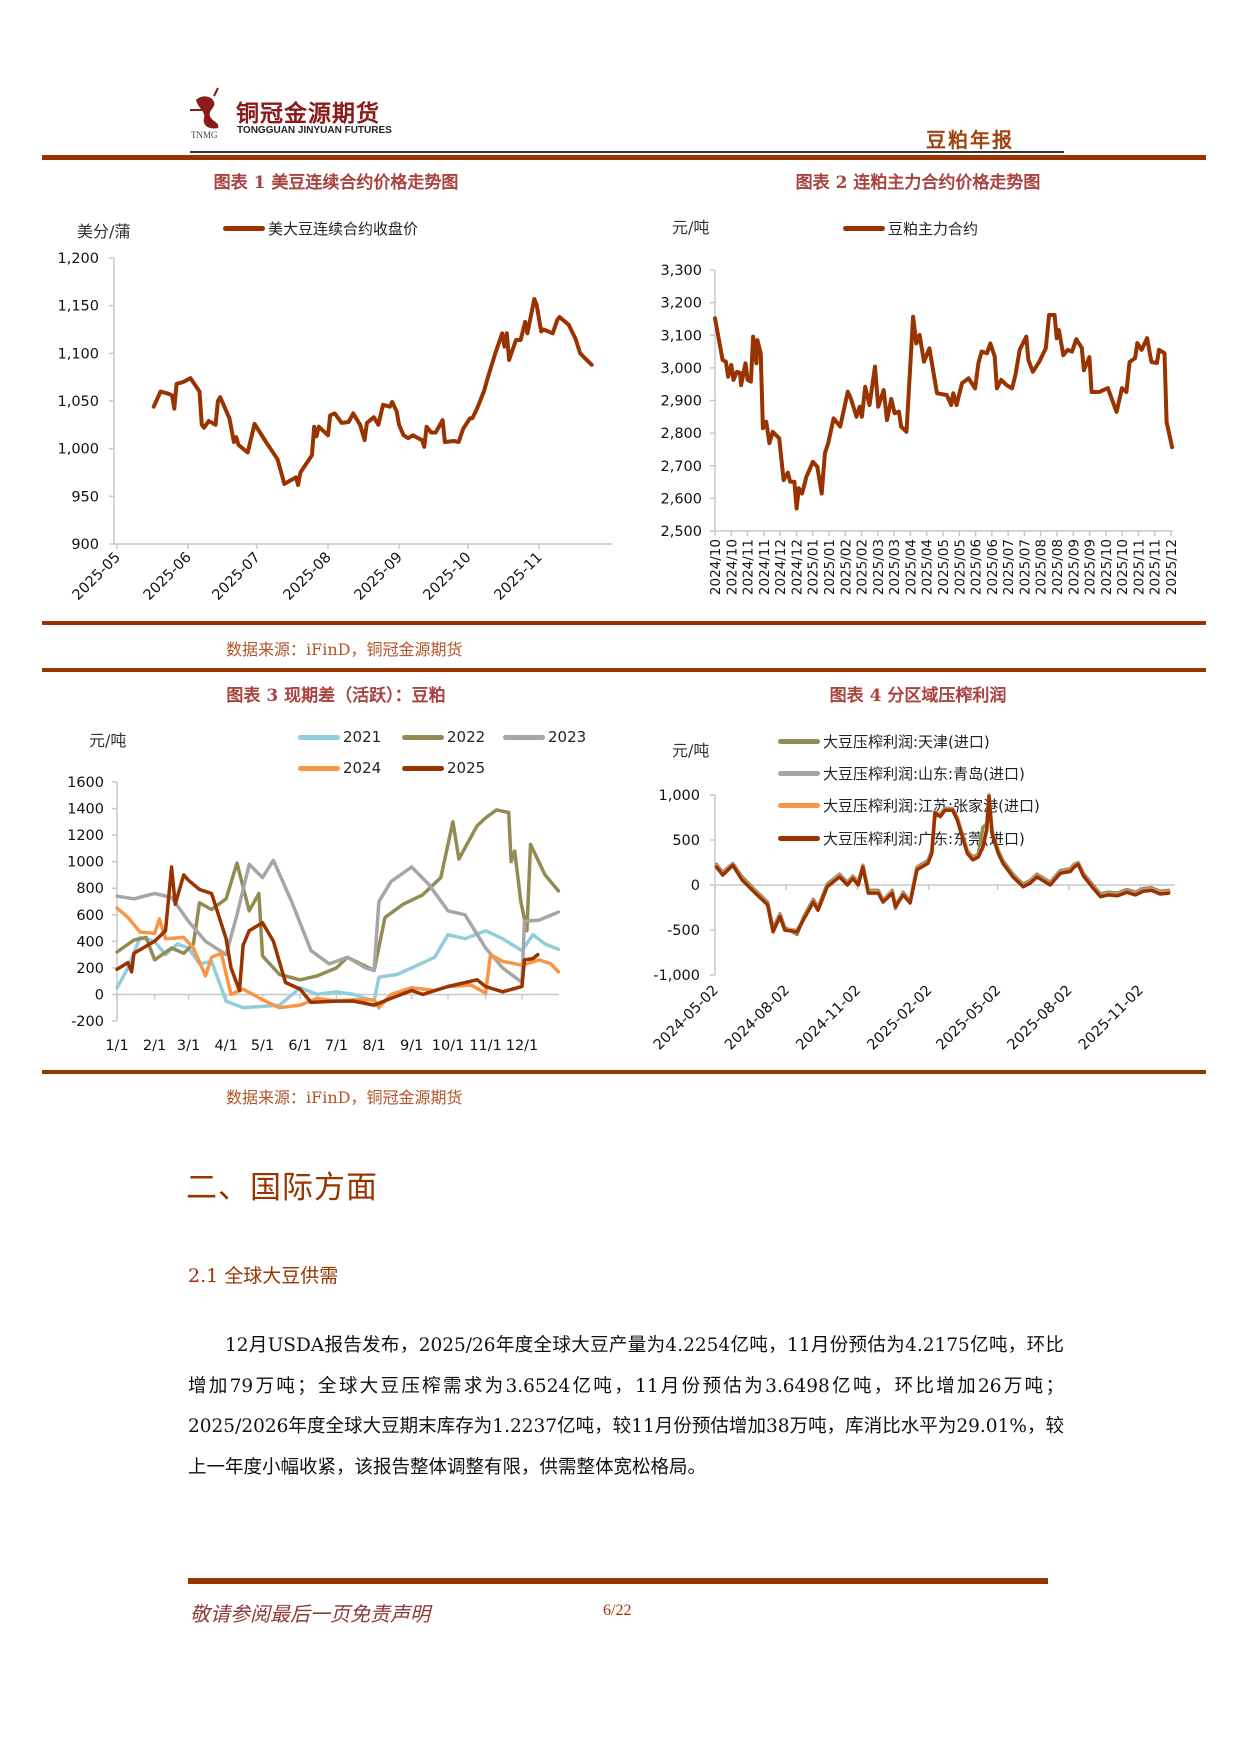 Image resolution: width=1240 pixels, height=1753 pixels. Describe the element at coordinates (846, 567) in the screenshot. I see `x-tick-label: 2025/02` at that location.